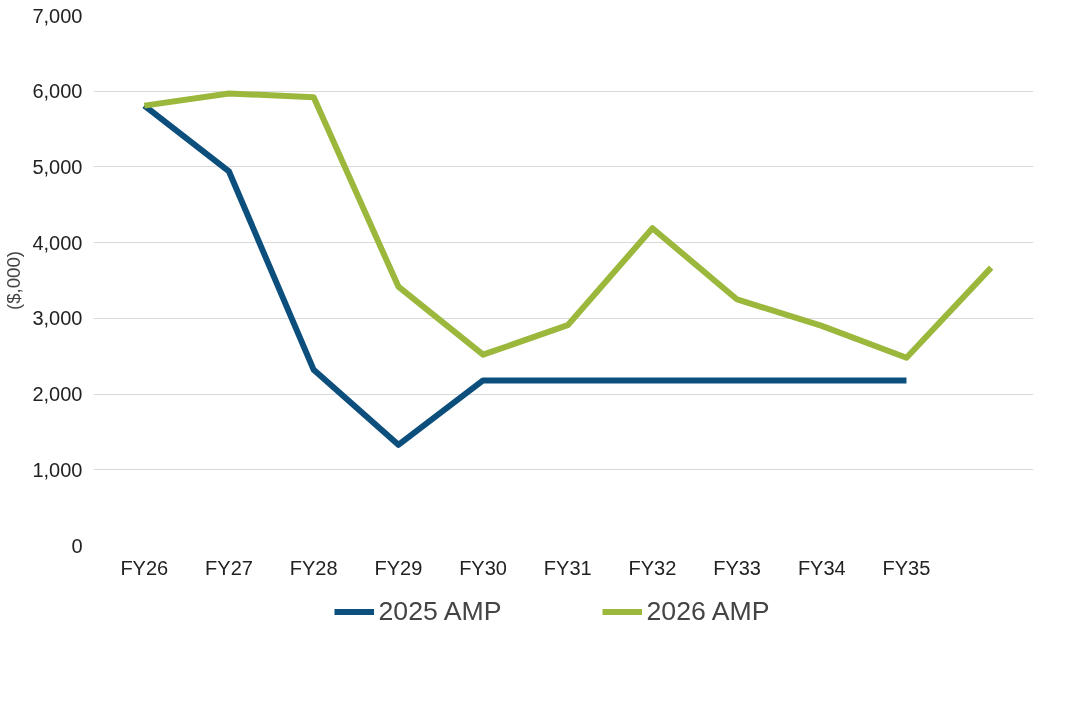 This screenshot has width=1081, height=711. What do you see at coordinates (57, 166) in the screenshot?
I see `y-tick-label: 5,000` at bounding box center [57, 166].